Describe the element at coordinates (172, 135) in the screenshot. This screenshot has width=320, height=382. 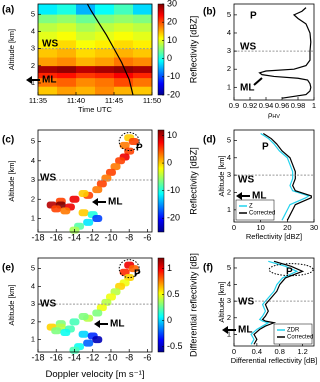
I see `colorbar-tick-label: 10` at that location.